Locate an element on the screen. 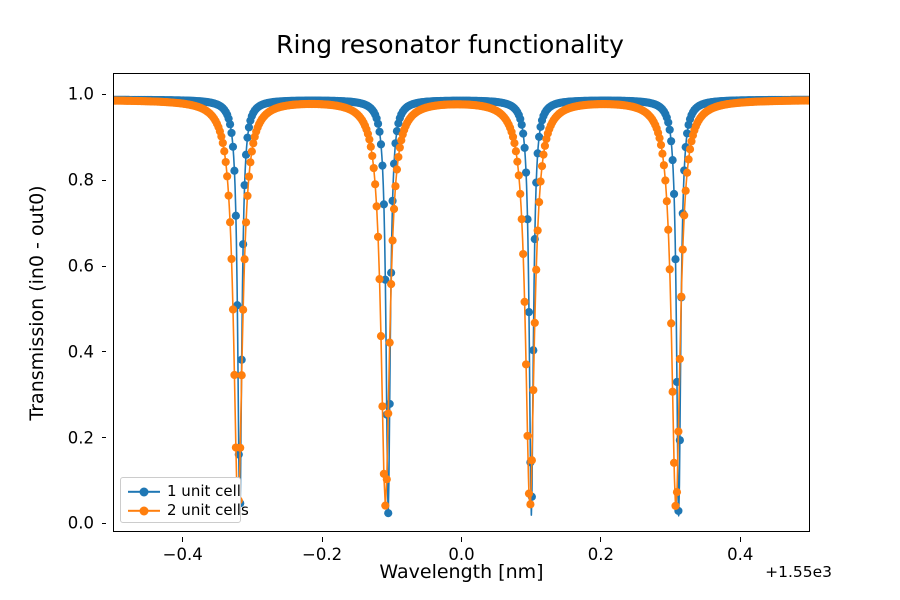 This screenshot has width=900, height=600. x-tick-label: −0.2 is located at coordinates (322, 554).